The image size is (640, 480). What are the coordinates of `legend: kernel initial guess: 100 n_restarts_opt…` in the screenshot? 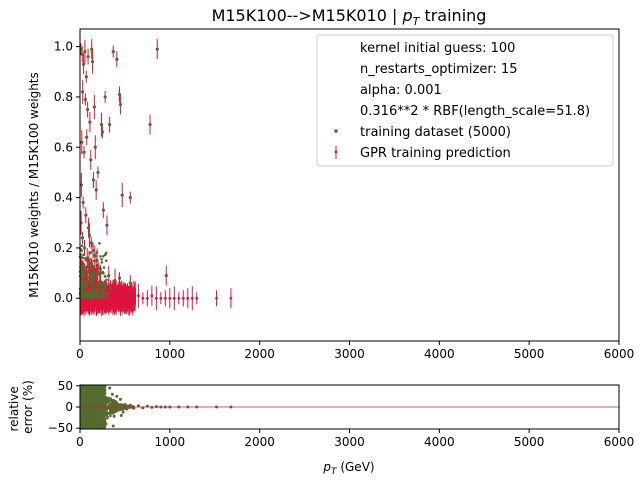 It's located at (465, 100).